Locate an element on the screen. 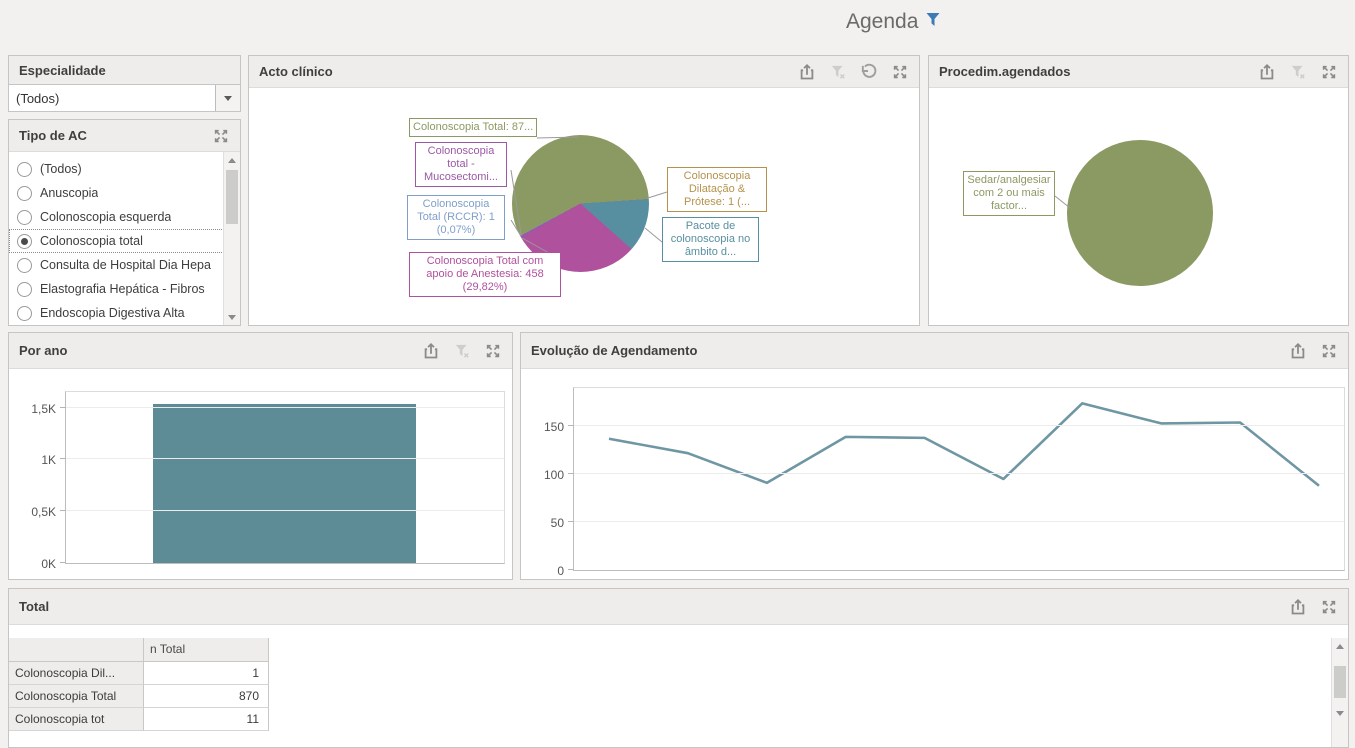 The width and height of the screenshot is (1355, 748). total-table-scrollbar is located at coordinates (1339, 692).